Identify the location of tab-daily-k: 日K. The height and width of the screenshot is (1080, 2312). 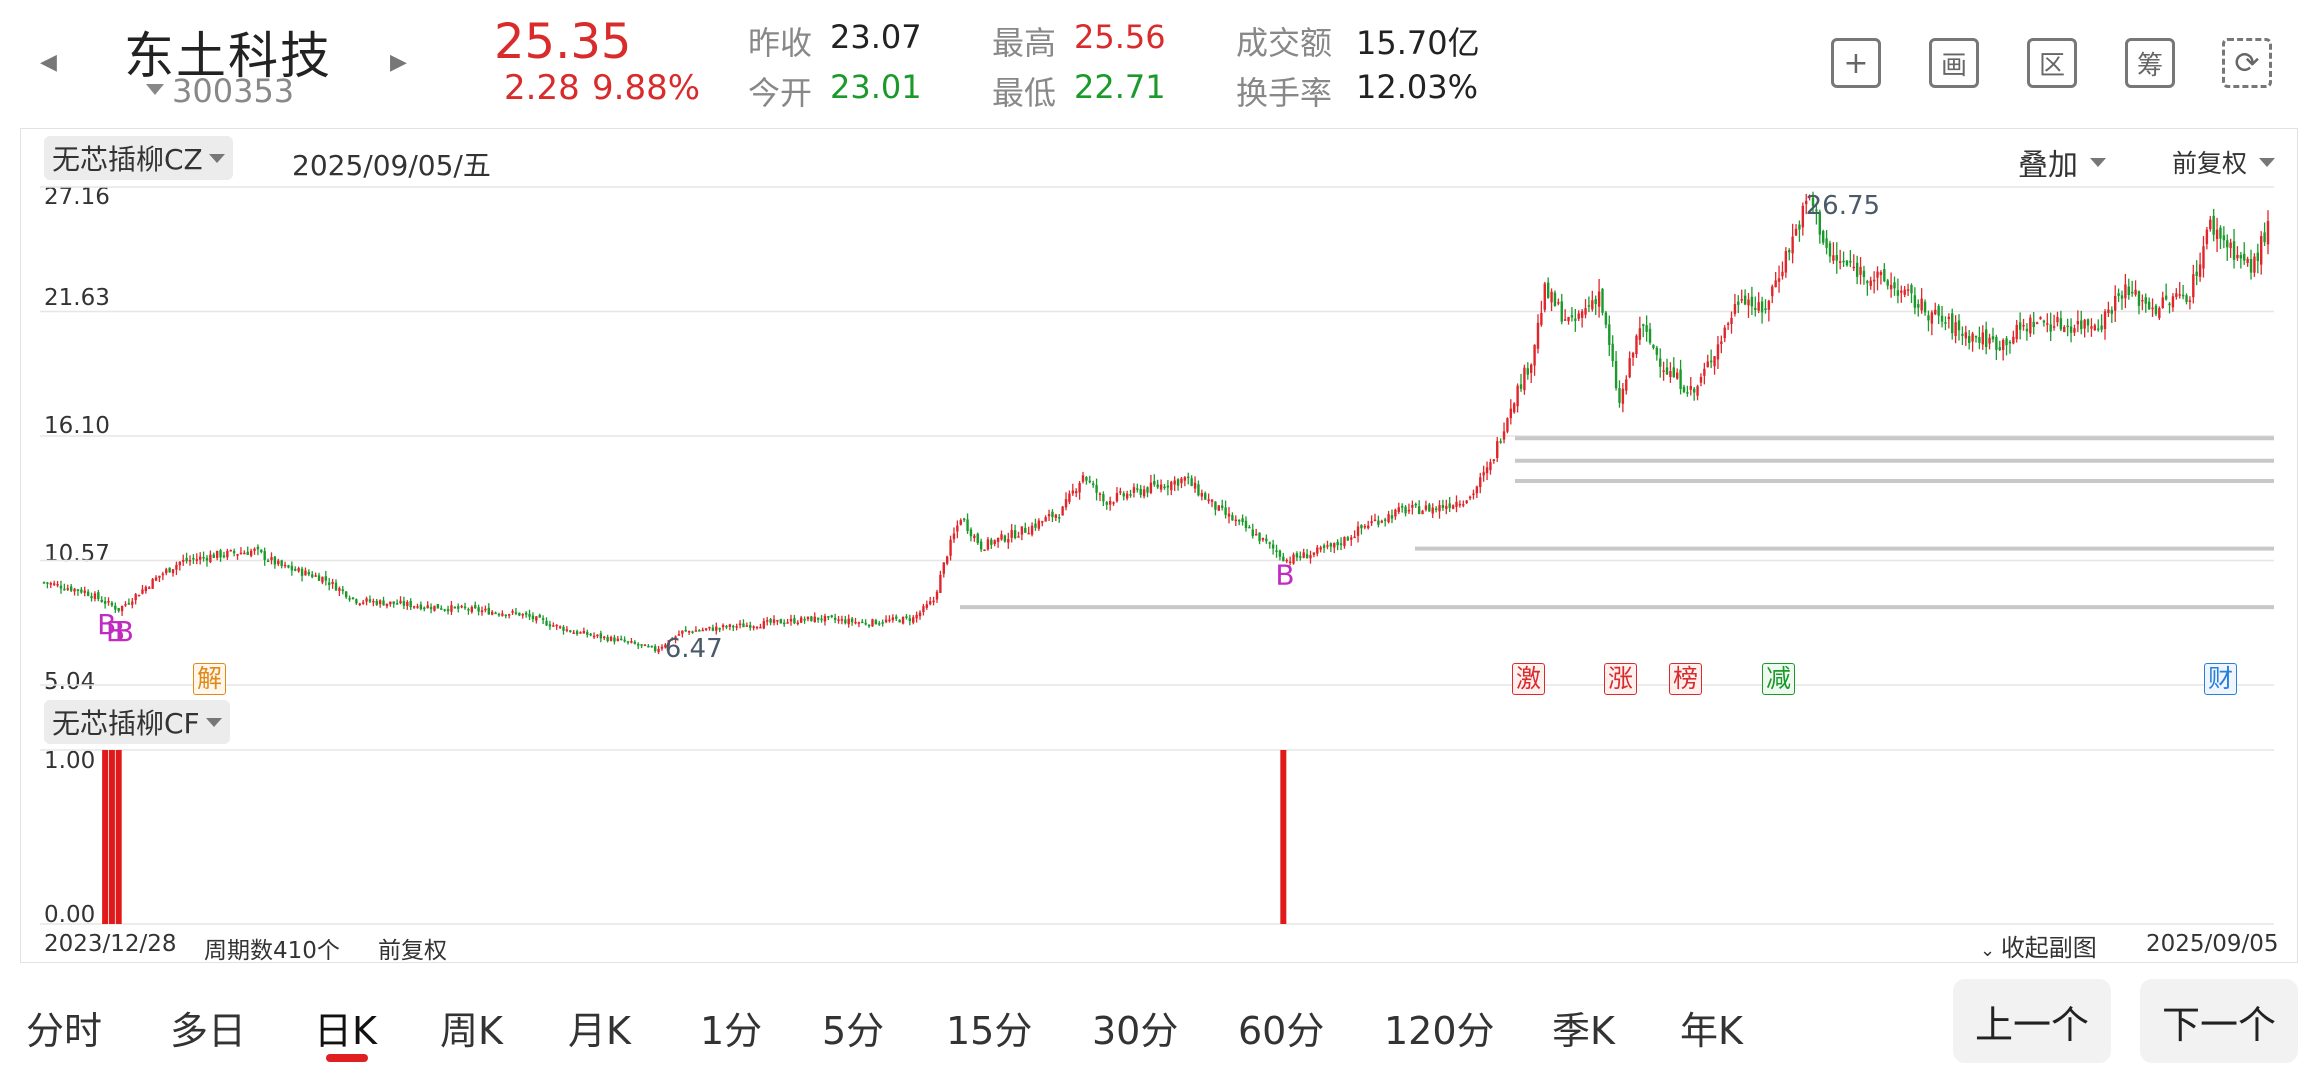
(345, 1031).